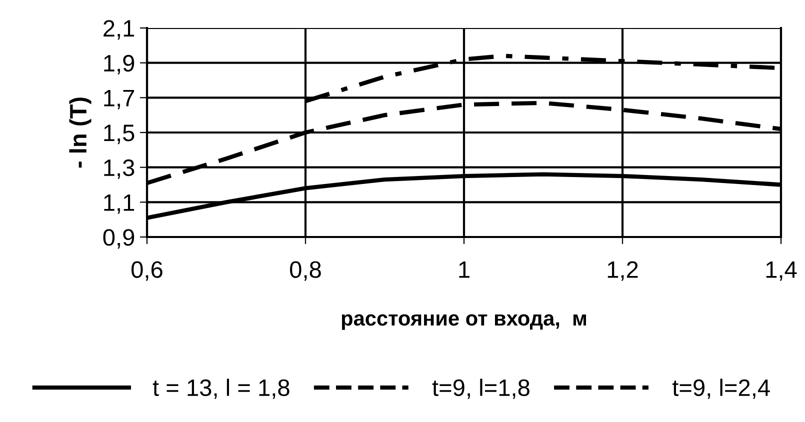 The width and height of the screenshot is (805, 422). What do you see at coordinates (119, 100) in the screenshot?
I see `y-tick-label: 1,7` at bounding box center [119, 100].